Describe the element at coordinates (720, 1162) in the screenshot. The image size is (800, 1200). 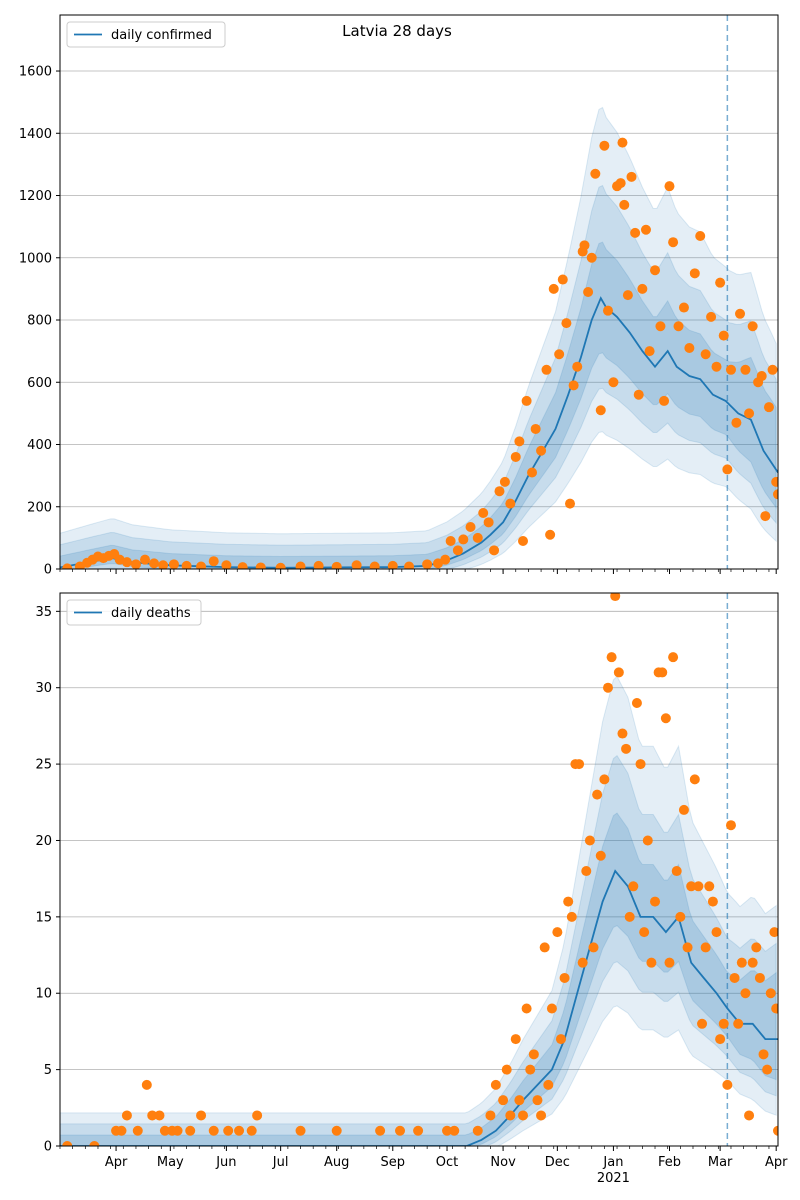
I see `x-tick-label: Mar` at that location.